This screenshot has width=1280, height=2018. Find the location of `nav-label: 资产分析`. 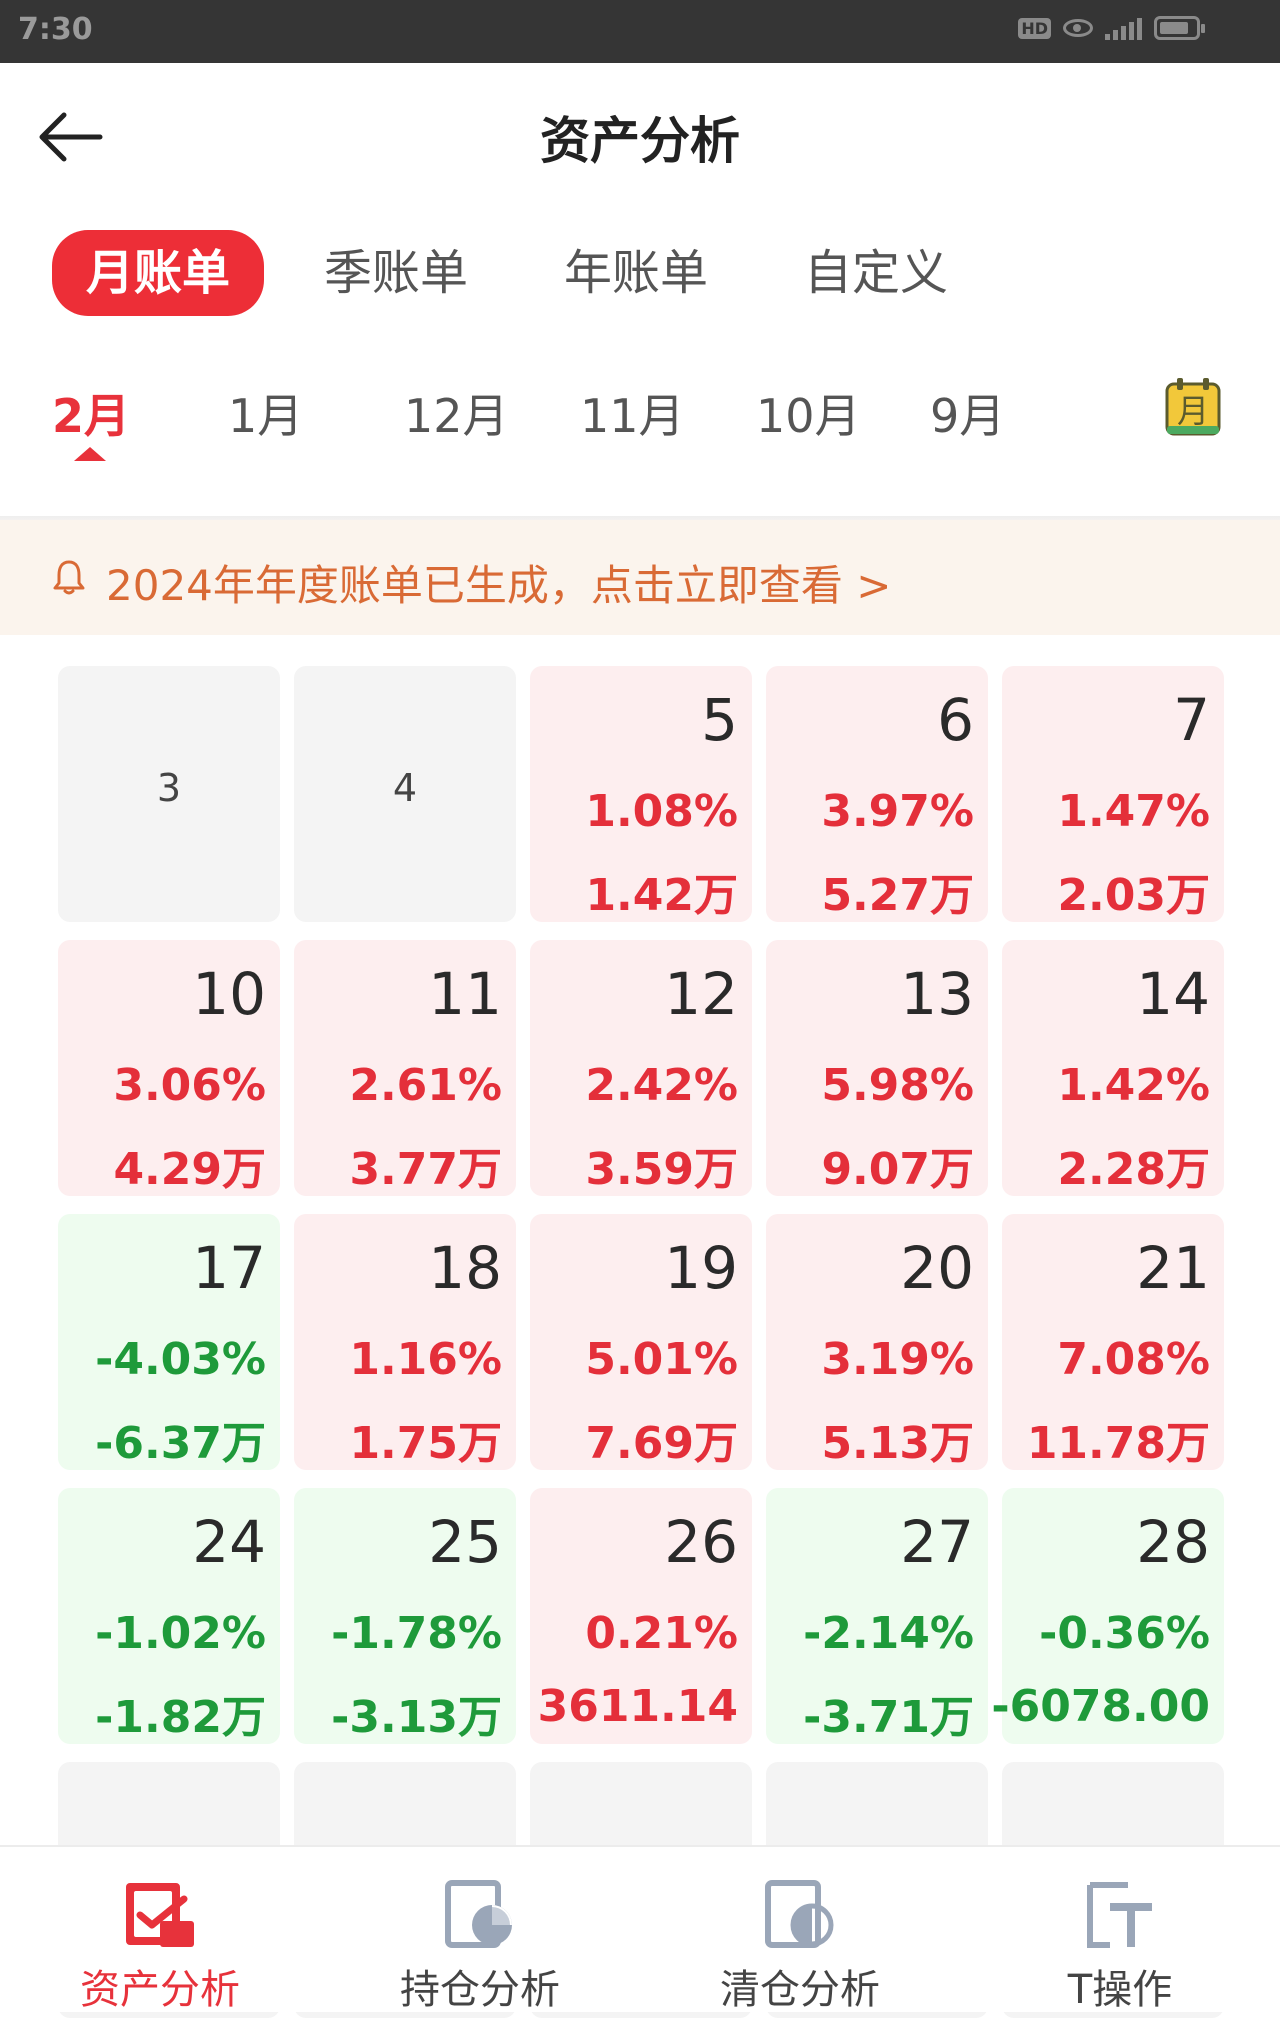

nav-label: 资产分析 is located at coordinates (160, 1990).